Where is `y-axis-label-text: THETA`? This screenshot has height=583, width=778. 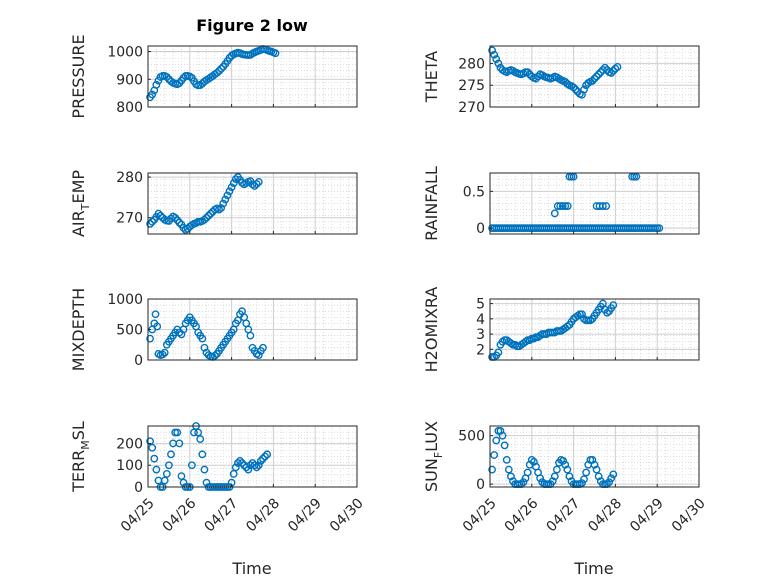 y-axis-label-text: THETA is located at coordinates (431, 77).